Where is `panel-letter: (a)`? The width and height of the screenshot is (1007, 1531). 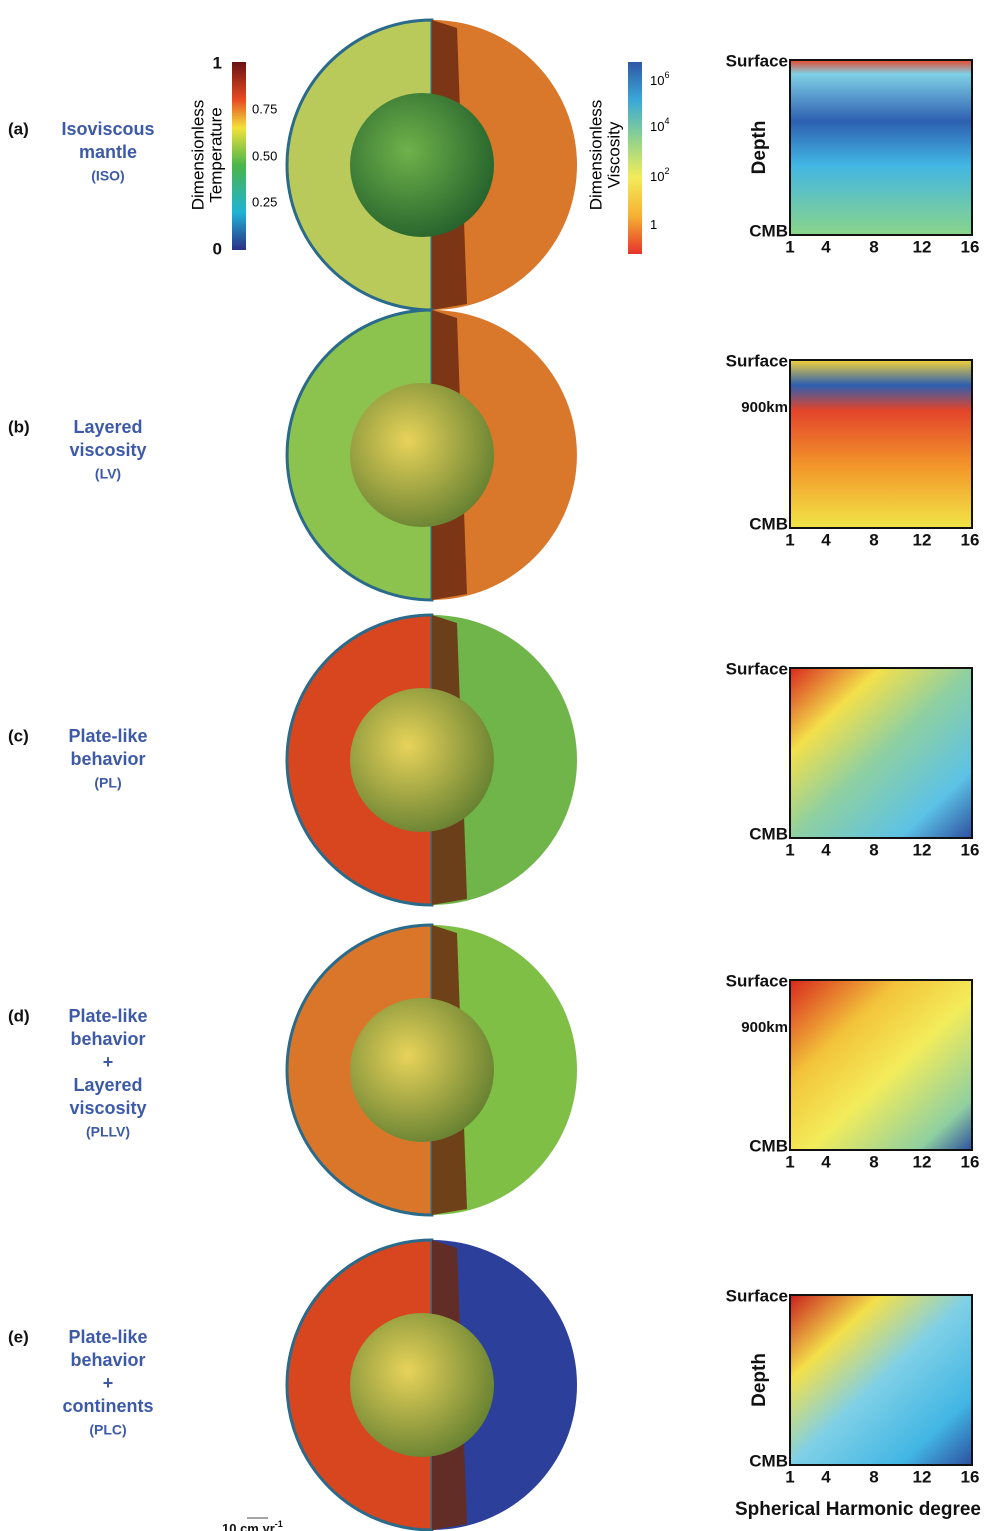 panel-letter: (a) is located at coordinates (18, 128).